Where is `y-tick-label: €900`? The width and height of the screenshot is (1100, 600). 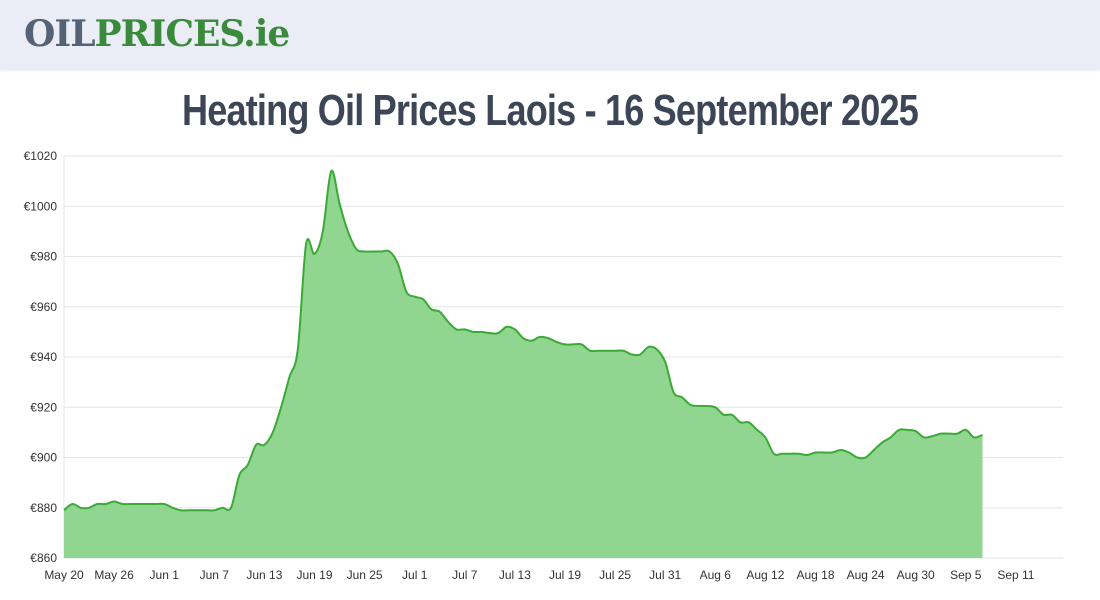
y-tick-label: €900 is located at coordinates (43, 458).